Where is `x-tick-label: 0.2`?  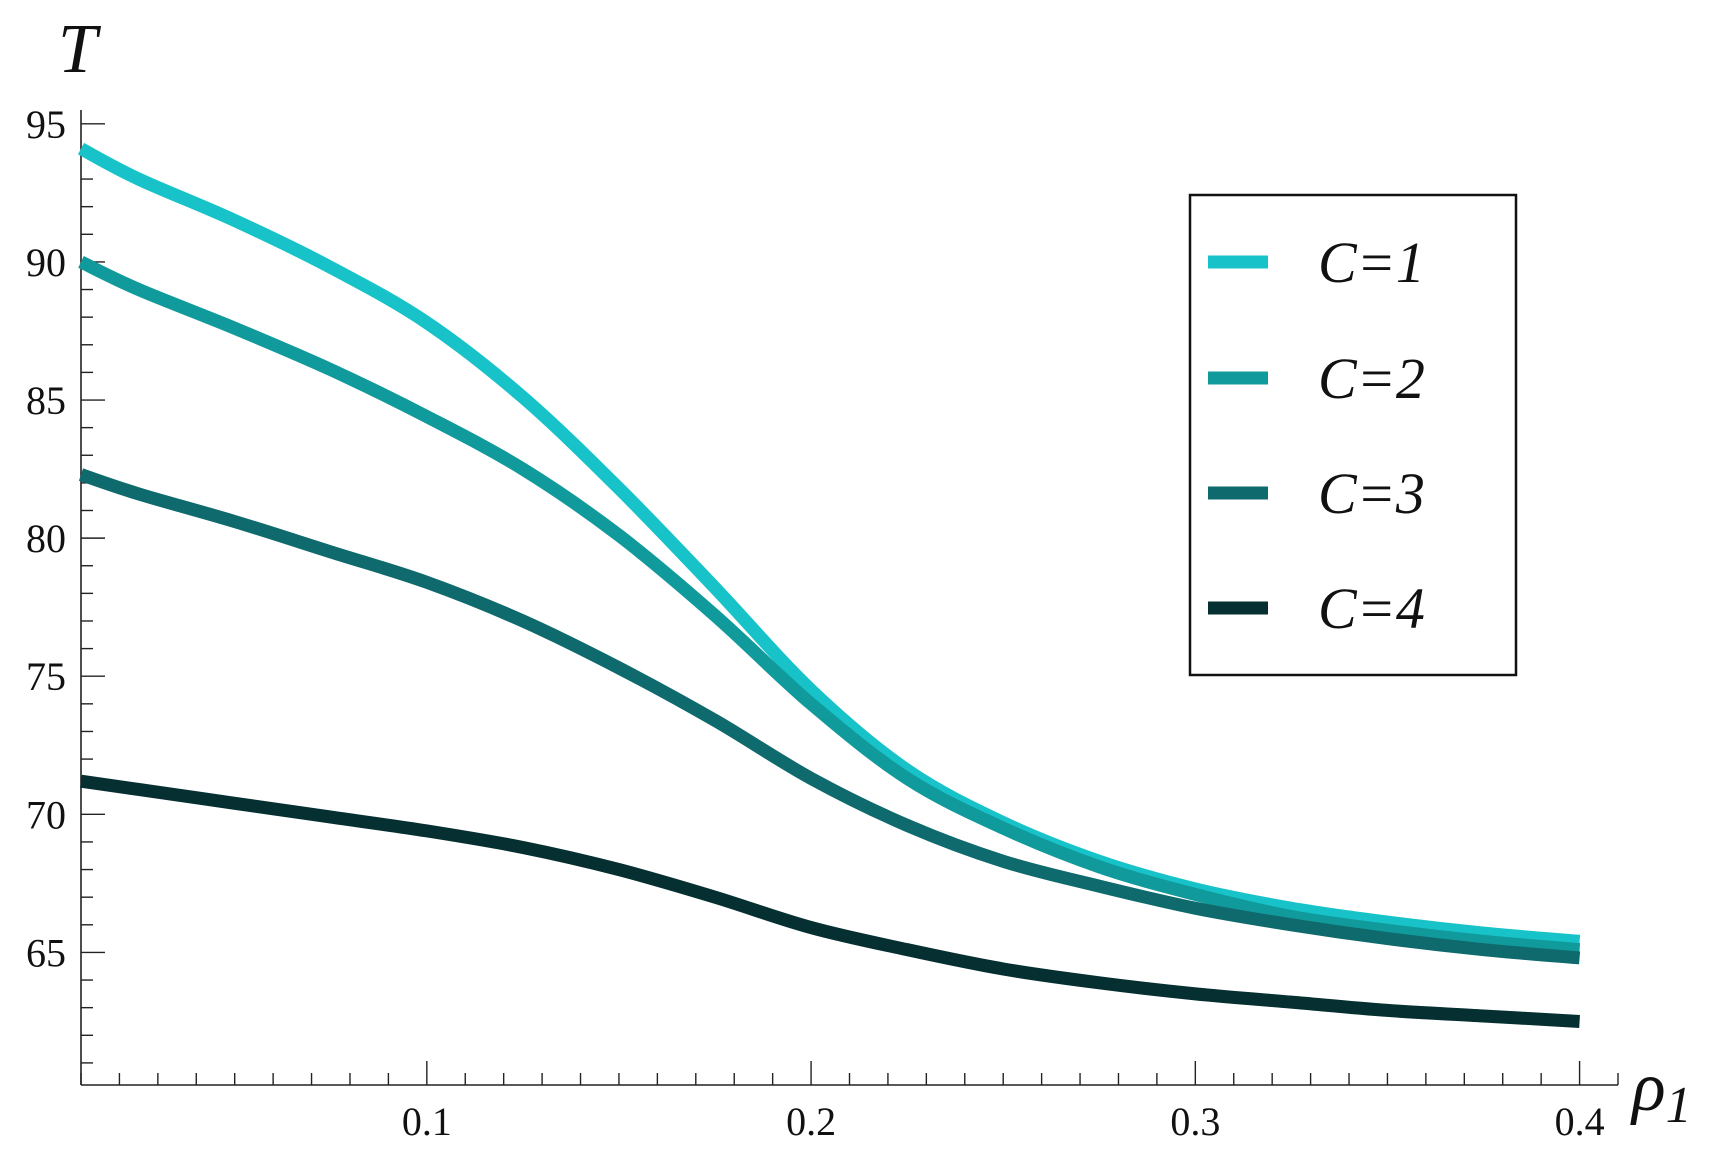 x-tick-label: 0.2 is located at coordinates (811, 1121).